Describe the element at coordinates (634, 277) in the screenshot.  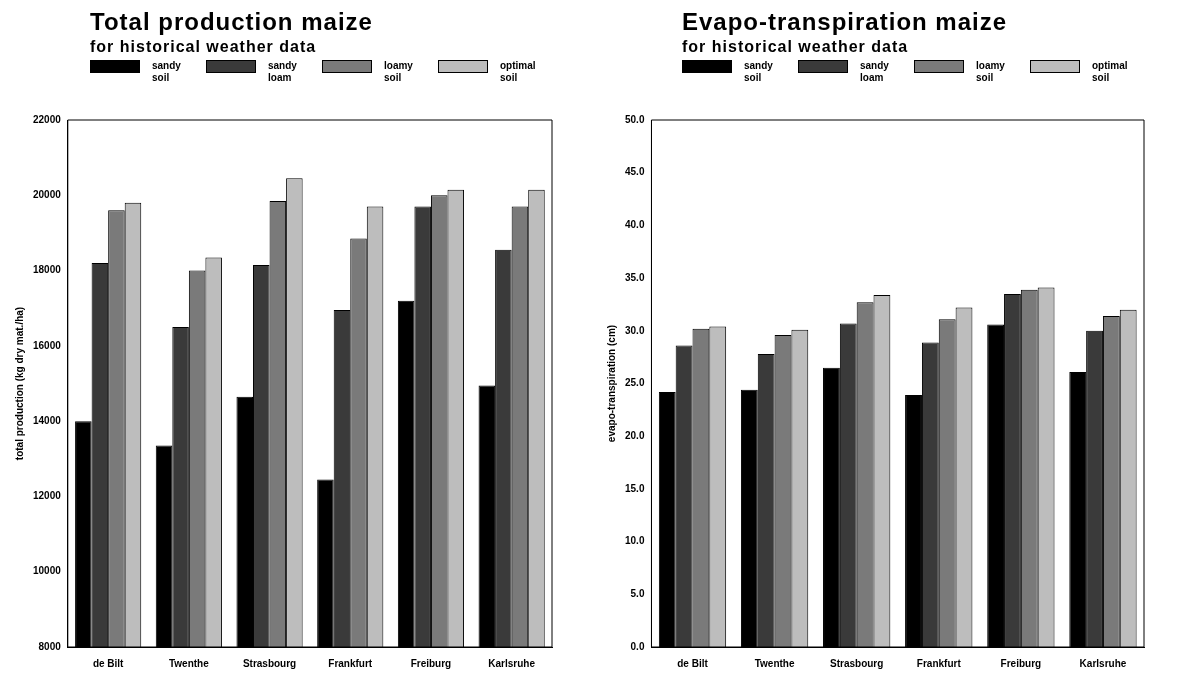
I see `y-tick-label: 35.0` at that location.